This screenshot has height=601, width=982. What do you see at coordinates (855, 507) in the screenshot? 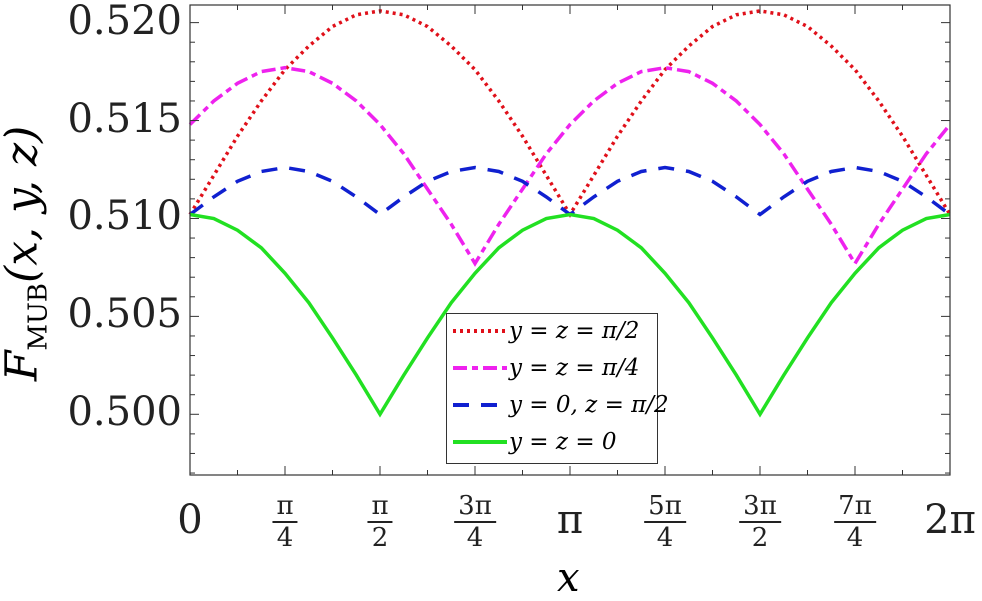
I see `x-tick-numerator: 7π` at bounding box center [855, 507].